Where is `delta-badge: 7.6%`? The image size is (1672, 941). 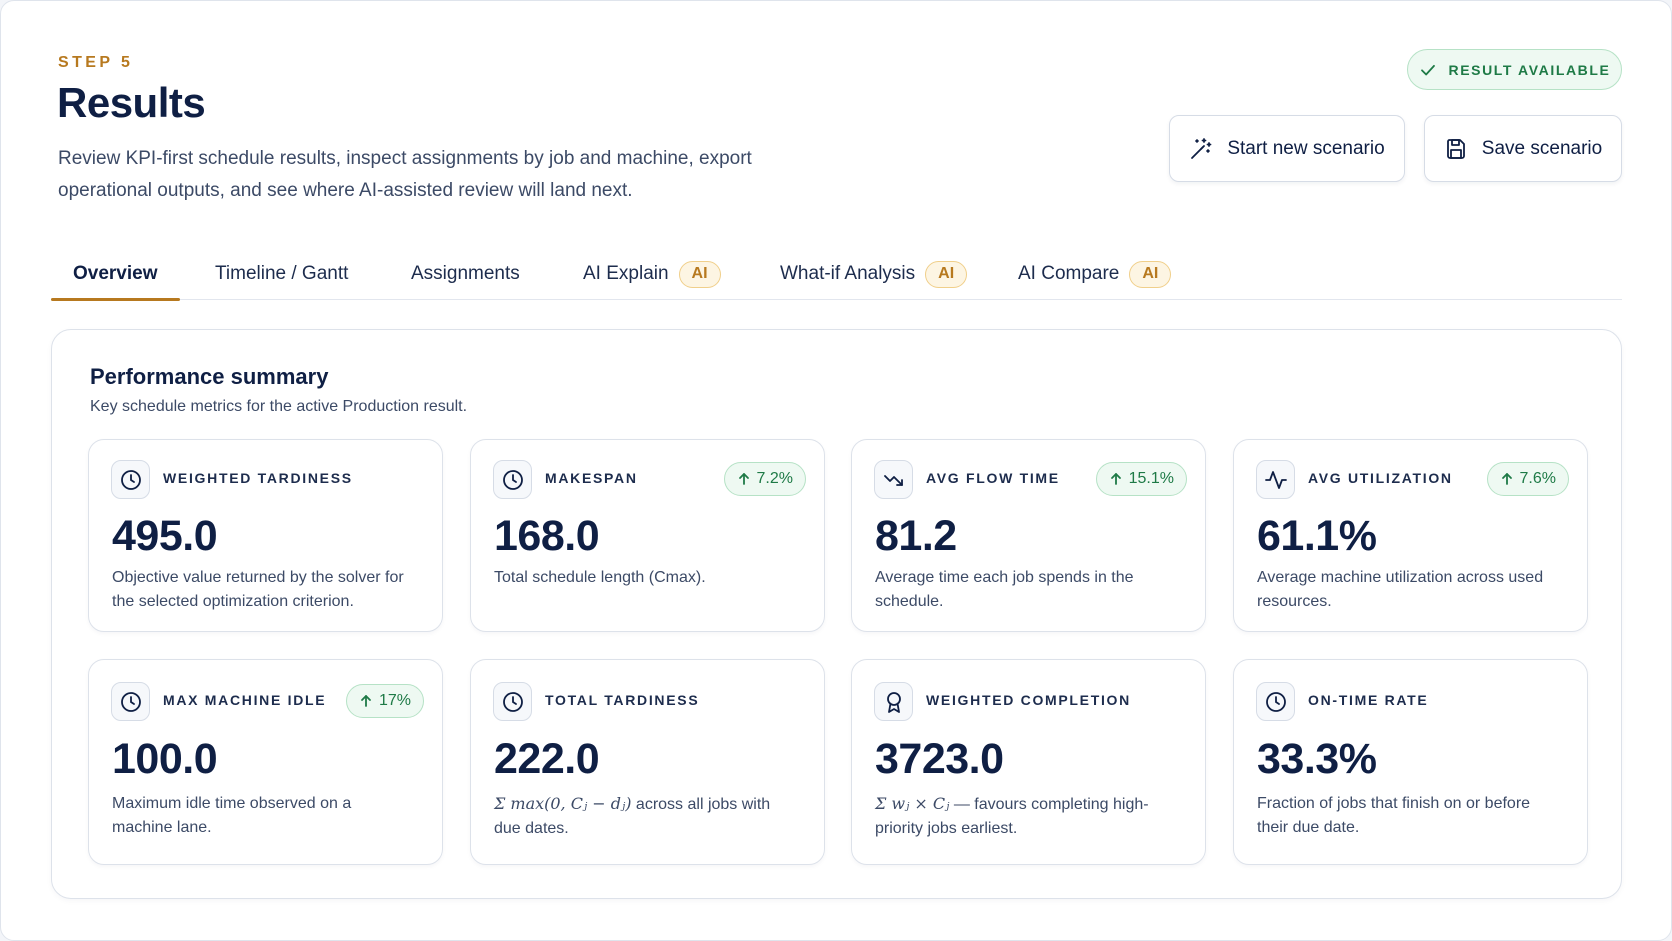 delta-badge: 7.6% is located at coordinates (1527, 479).